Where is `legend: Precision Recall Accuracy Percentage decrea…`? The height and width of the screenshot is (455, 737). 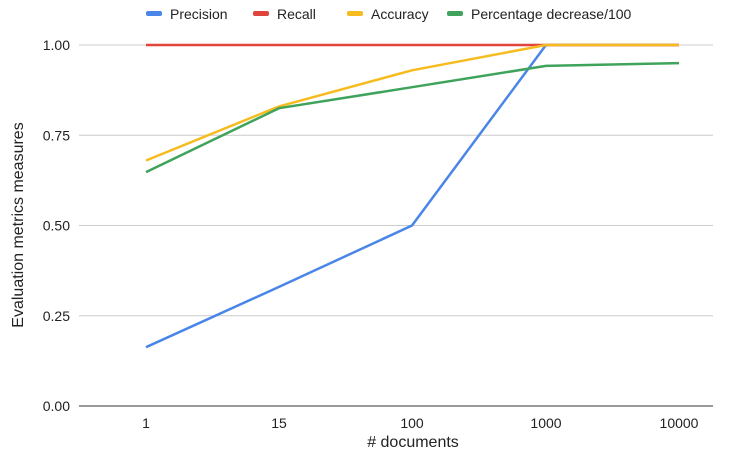 legend: Precision Recall Accuracy Percentage decrea… is located at coordinates (389, 14).